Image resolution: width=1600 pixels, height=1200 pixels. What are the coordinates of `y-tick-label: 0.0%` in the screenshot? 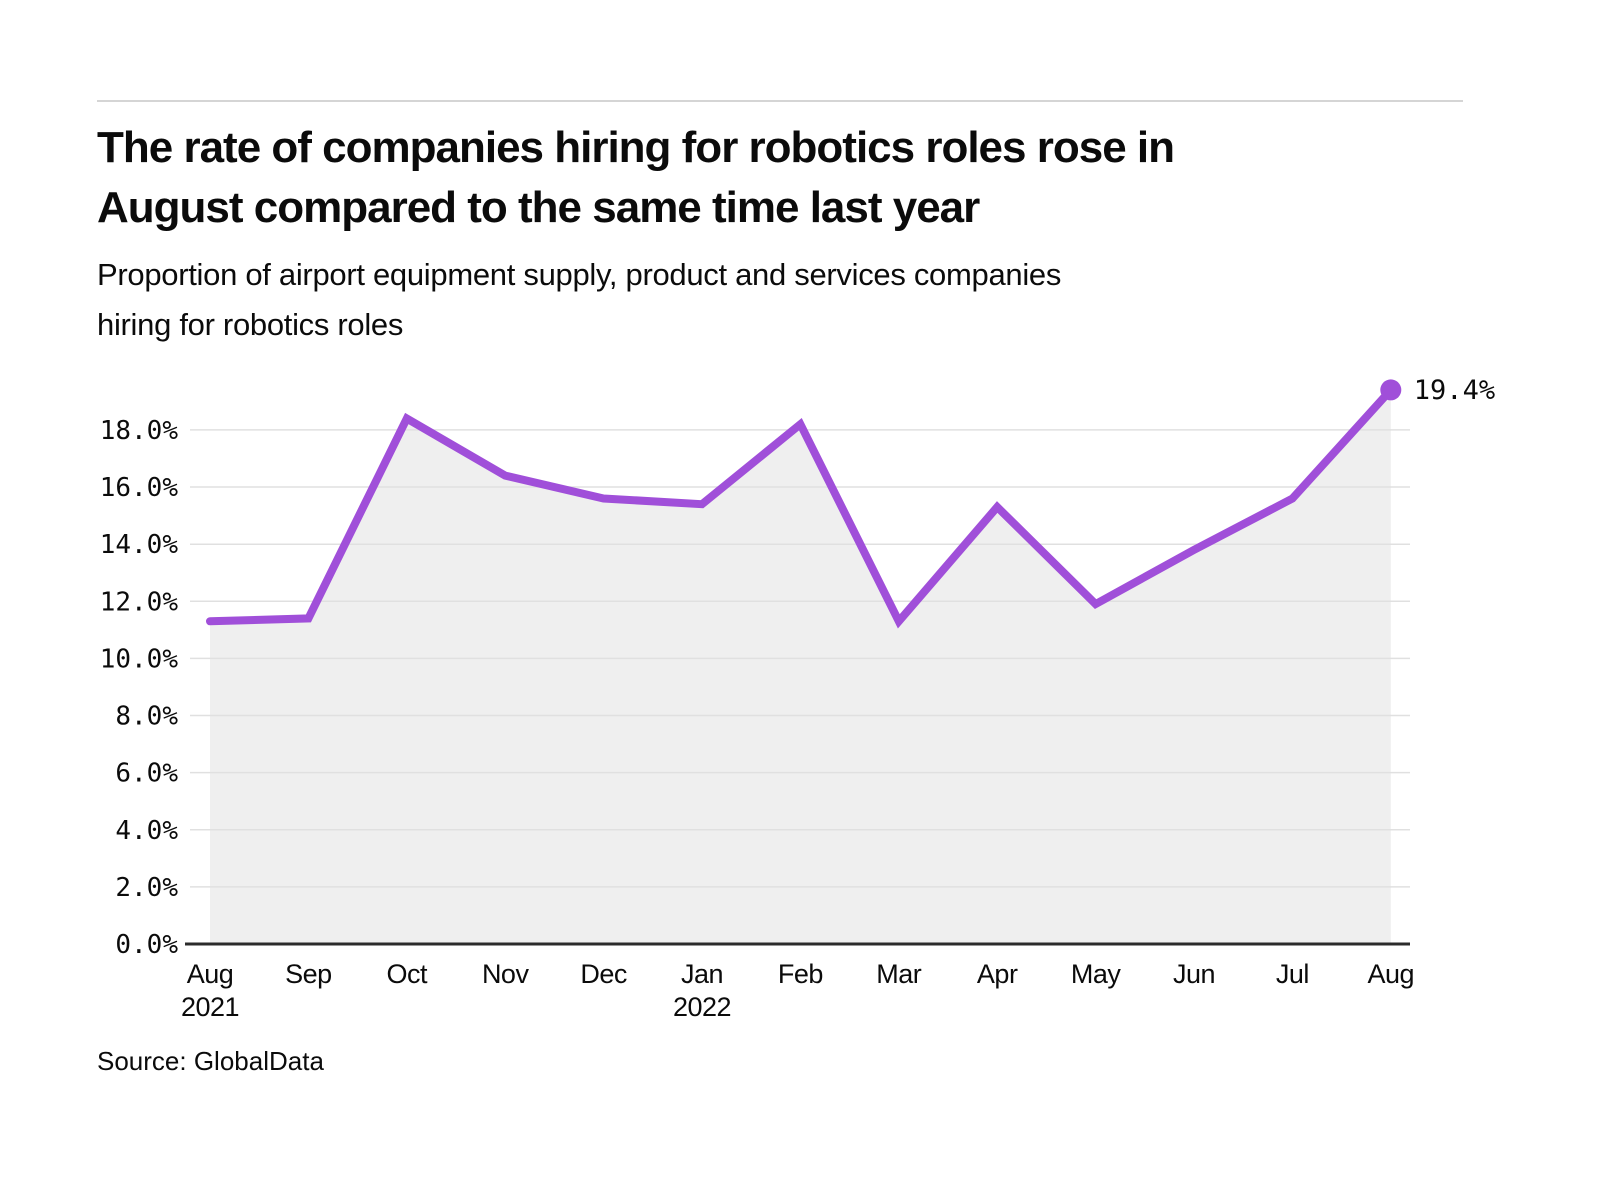 It's located at (146, 945).